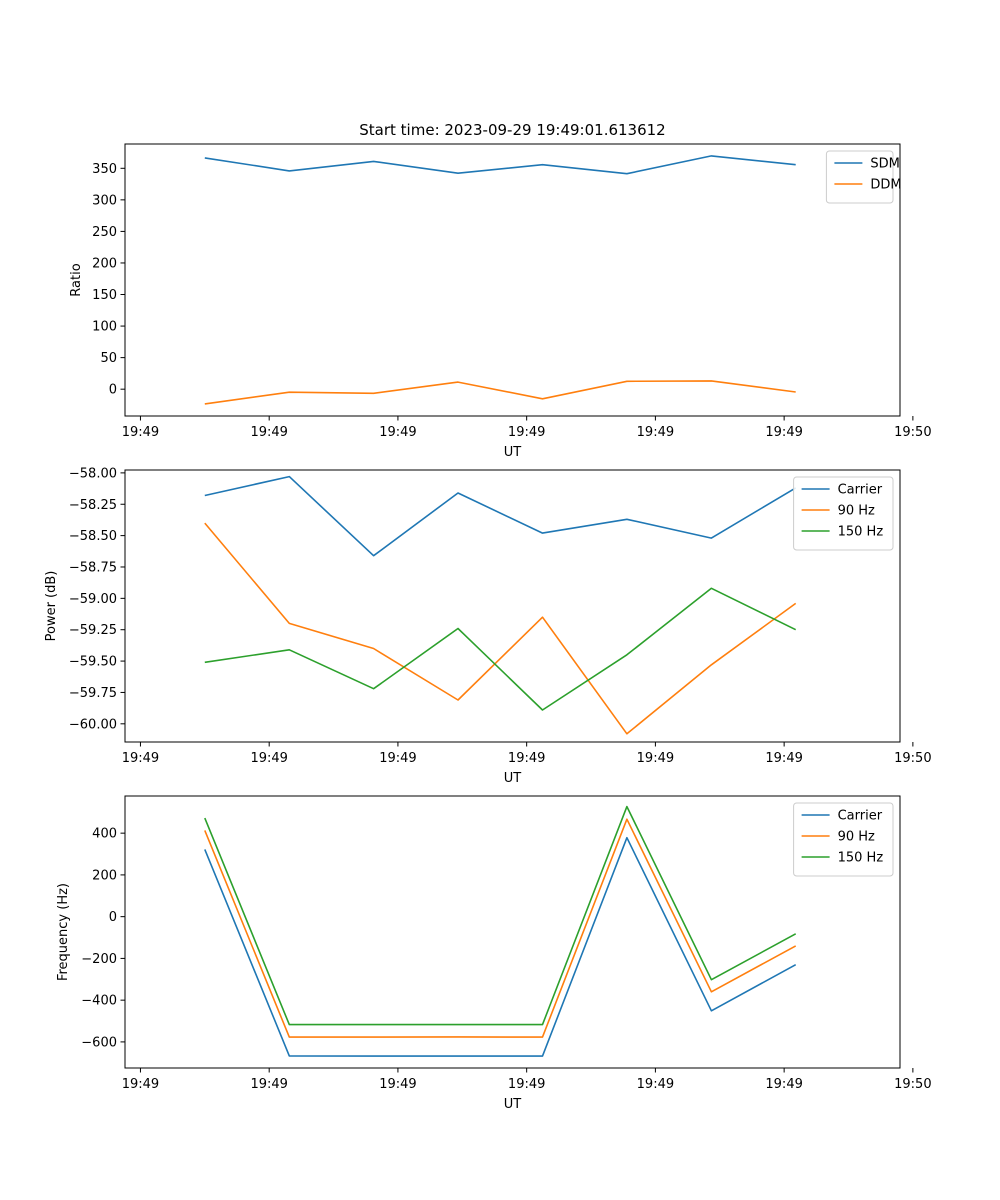 The image size is (1000, 1200). What do you see at coordinates (99, 1042) in the screenshot?
I see `y-tick-label: −600` at bounding box center [99, 1042].